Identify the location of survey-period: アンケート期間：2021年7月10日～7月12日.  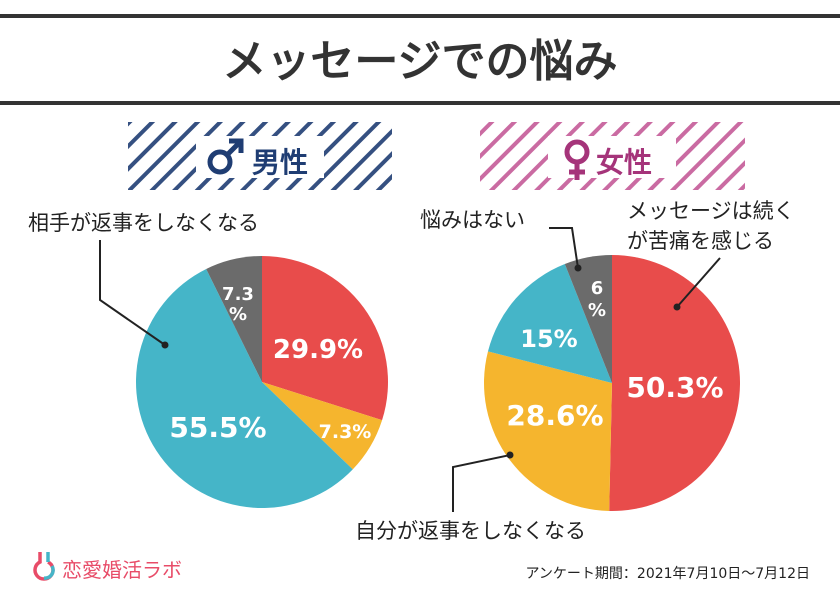
(667, 574).